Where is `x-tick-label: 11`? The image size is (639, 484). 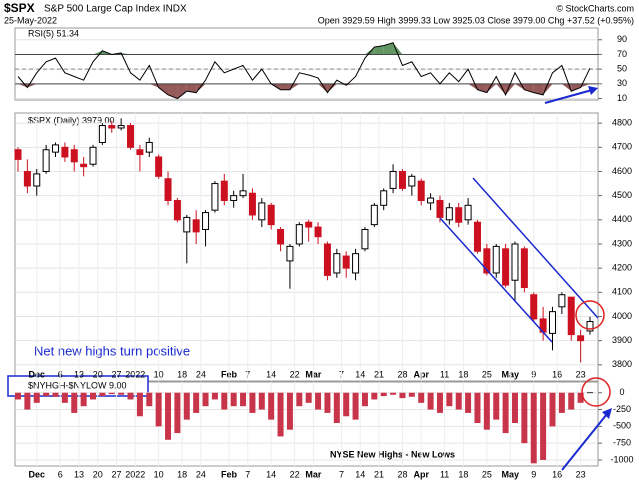 x-tick-label: 11 is located at coordinates (444, 474).